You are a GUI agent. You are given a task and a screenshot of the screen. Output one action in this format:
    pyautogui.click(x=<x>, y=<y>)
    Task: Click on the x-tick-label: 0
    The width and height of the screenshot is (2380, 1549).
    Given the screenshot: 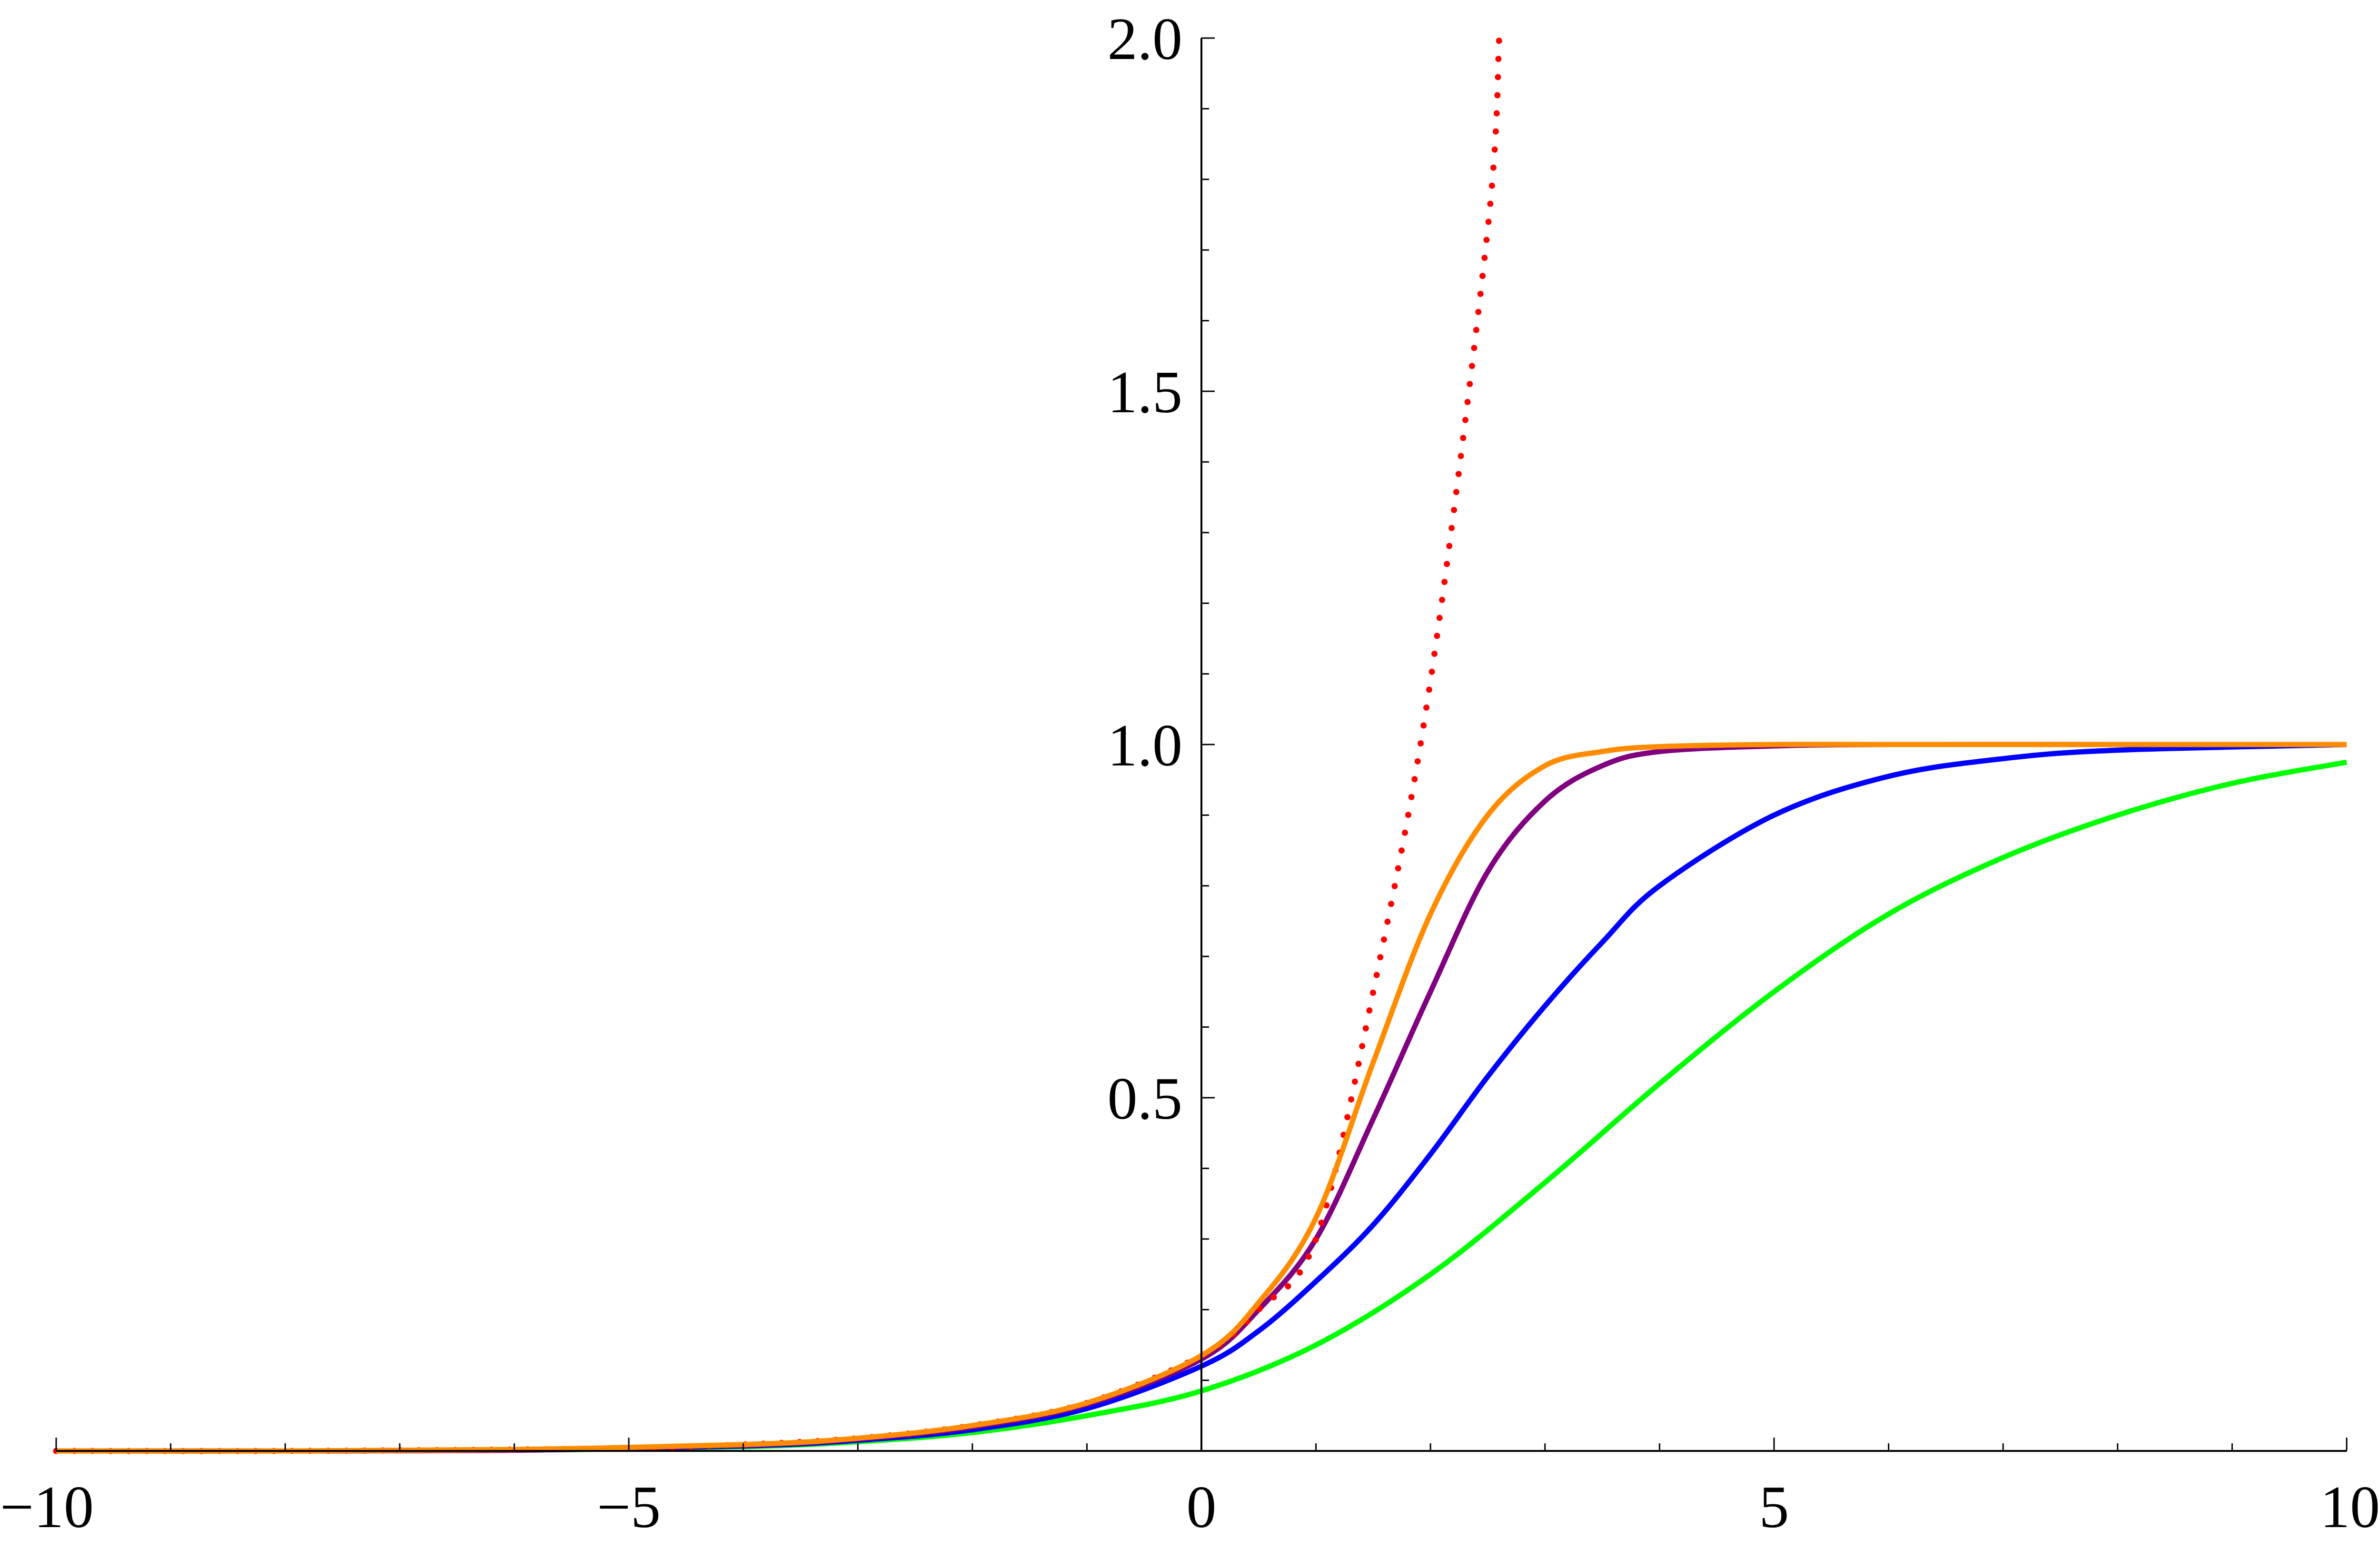 What is the action you would take?
    pyautogui.click(x=1202, y=1507)
    